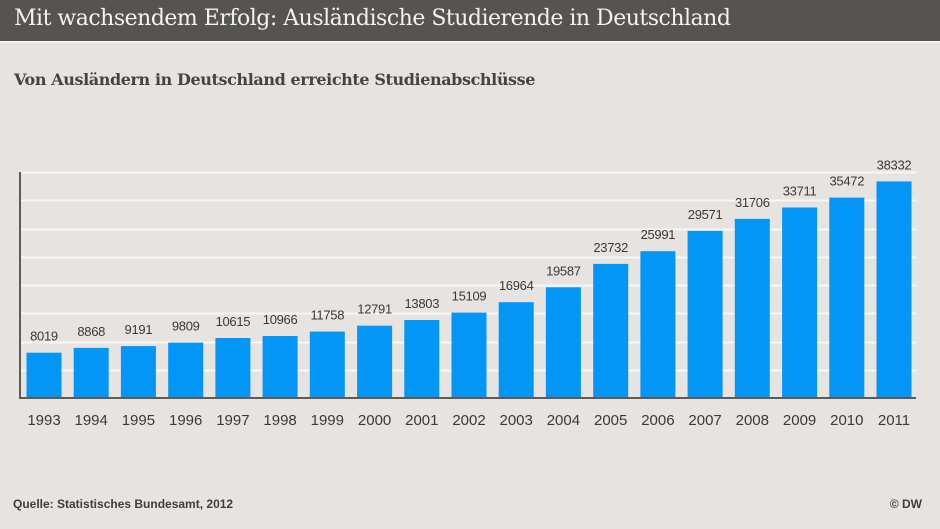 Image resolution: width=940 pixels, height=529 pixels. What do you see at coordinates (422, 359) in the screenshot?
I see `bar-2001` at bounding box center [422, 359].